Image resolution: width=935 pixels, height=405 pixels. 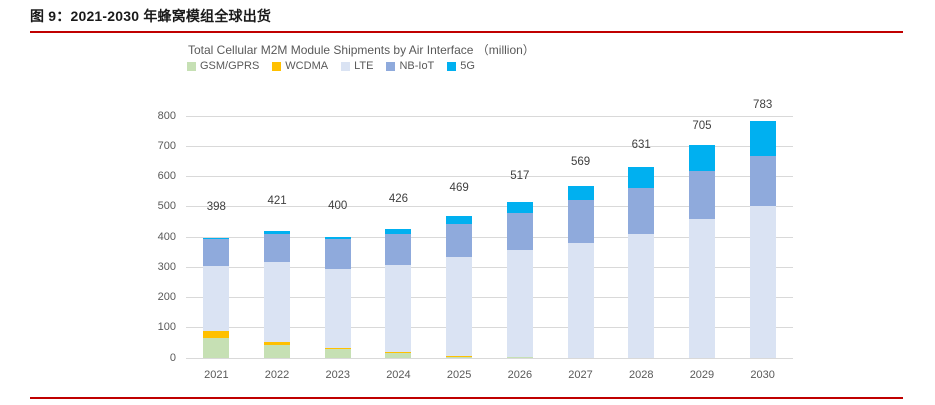 What do you see at coordinates (166, 236) in the screenshot?
I see `y-axis-label: 400` at bounding box center [166, 236].